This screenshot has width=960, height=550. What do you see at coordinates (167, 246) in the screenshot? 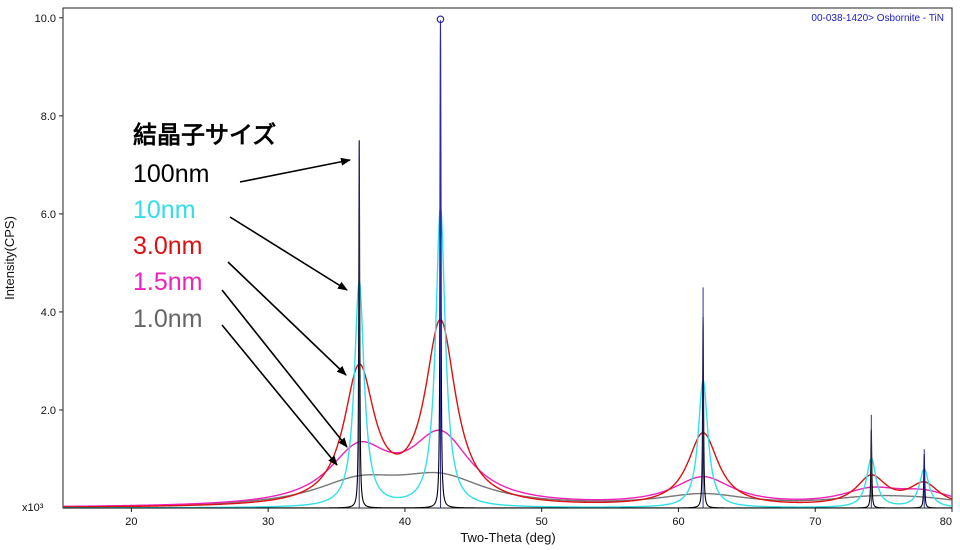
I see `legend-item-3nm: 3.0nm` at bounding box center [167, 246].